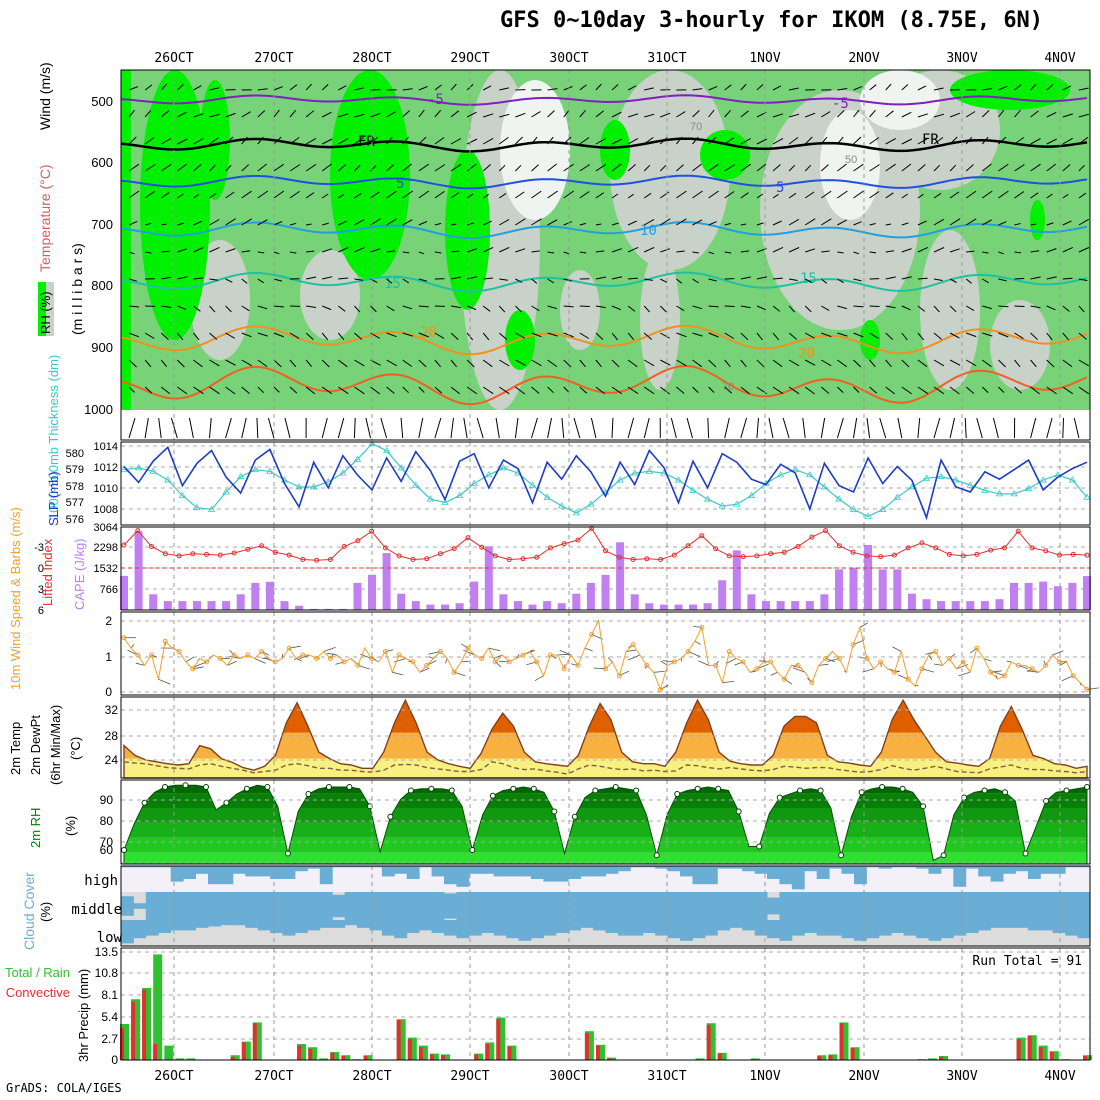 The image size is (1100, 1100). What do you see at coordinates (107, 850) in the screenshot?
I see `rh-ytick-3: 60` at bounding box center [107, 850].